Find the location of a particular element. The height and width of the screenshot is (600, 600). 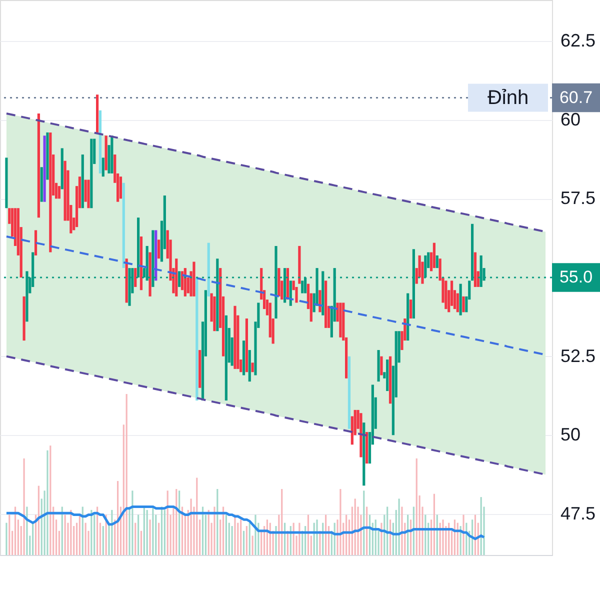

y-tick-label: 57.5 is located at coordinates (578, 198).